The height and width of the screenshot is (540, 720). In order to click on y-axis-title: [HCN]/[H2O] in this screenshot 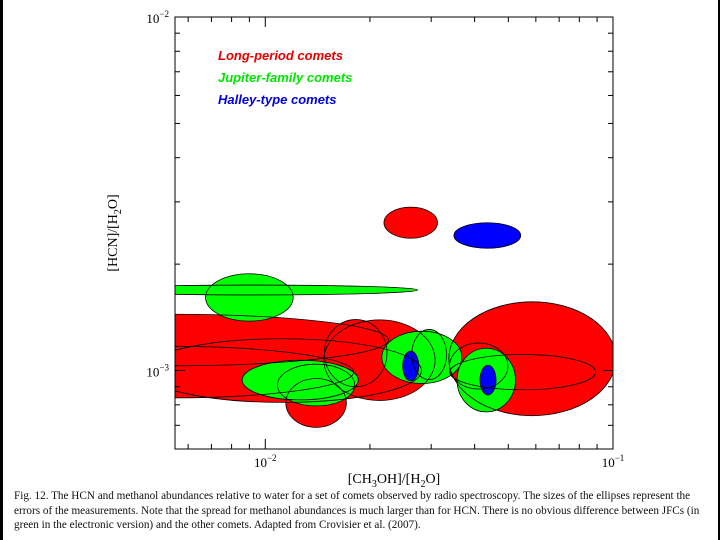, I will do `click(115, 232)`.